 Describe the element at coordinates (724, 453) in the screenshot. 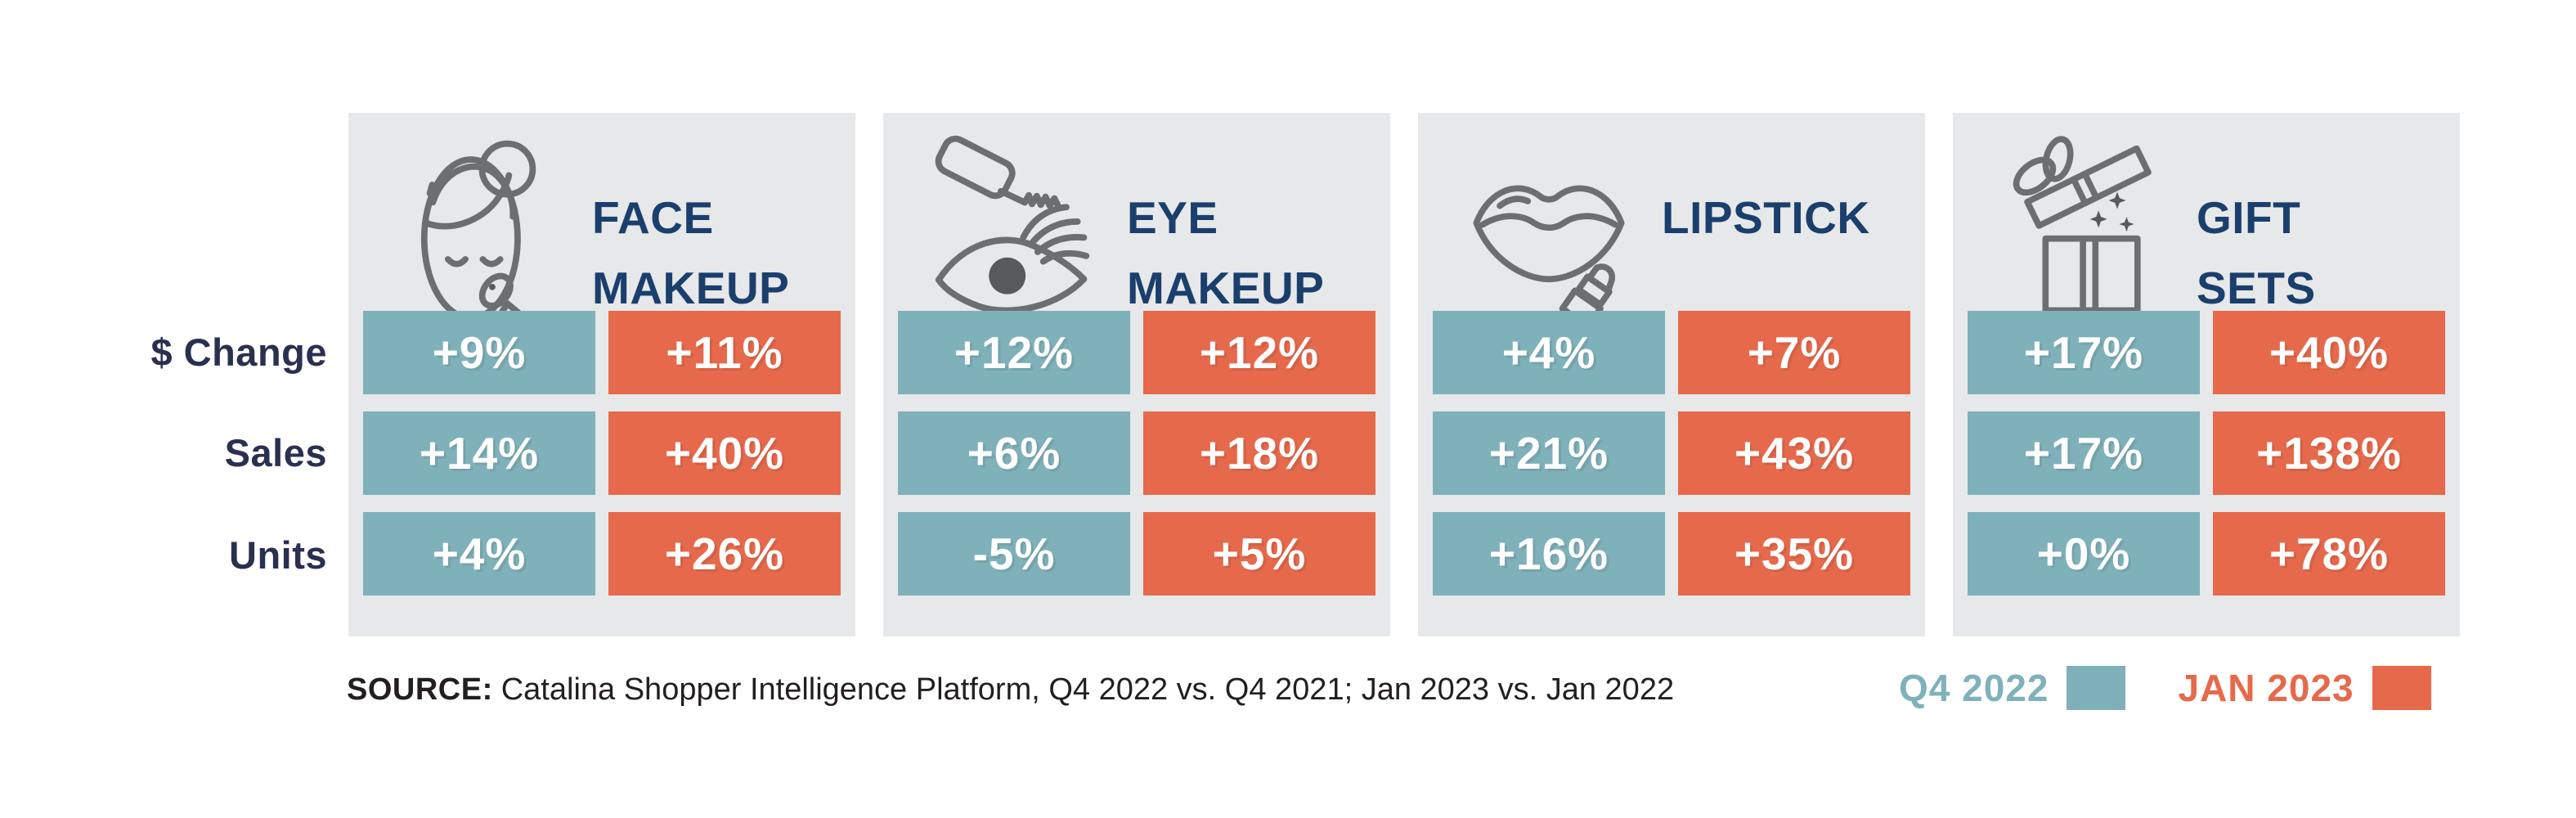

I see `cell-face-sales-jan: +40%` at that location.